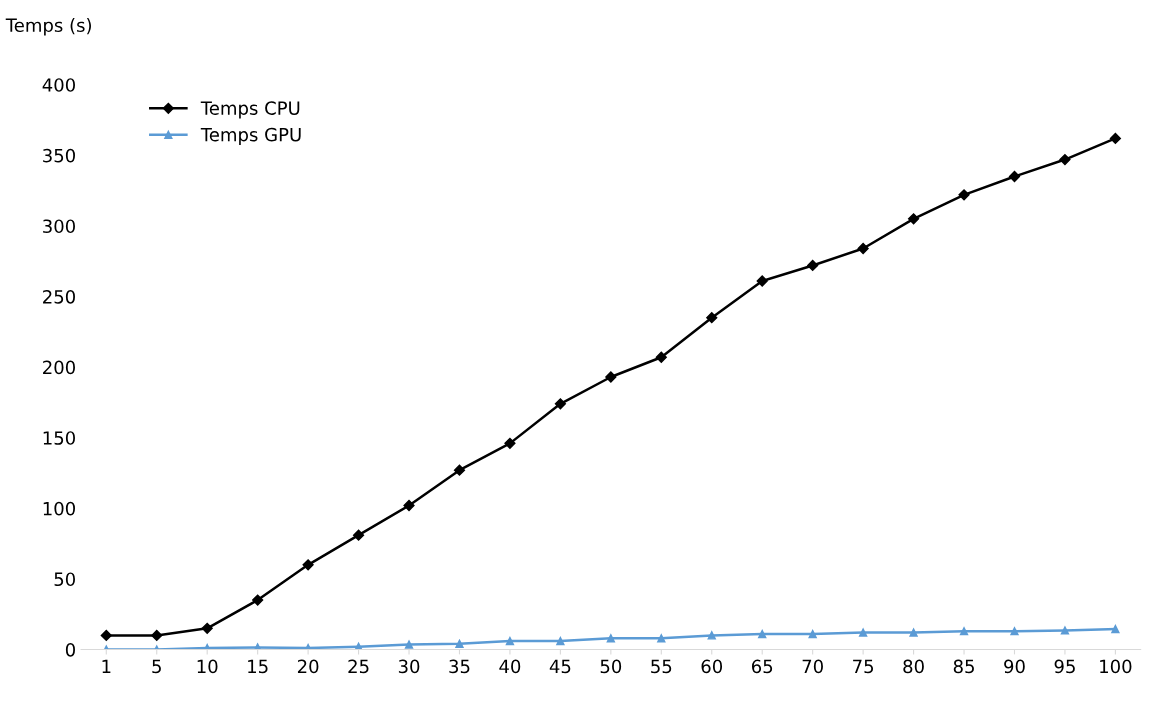 This screenshot has height=706, width=1158. What do you see at coordinates (258, 666) in the screenshot?
I see `x-tick-label: 15` at bounding box center [258, 666].